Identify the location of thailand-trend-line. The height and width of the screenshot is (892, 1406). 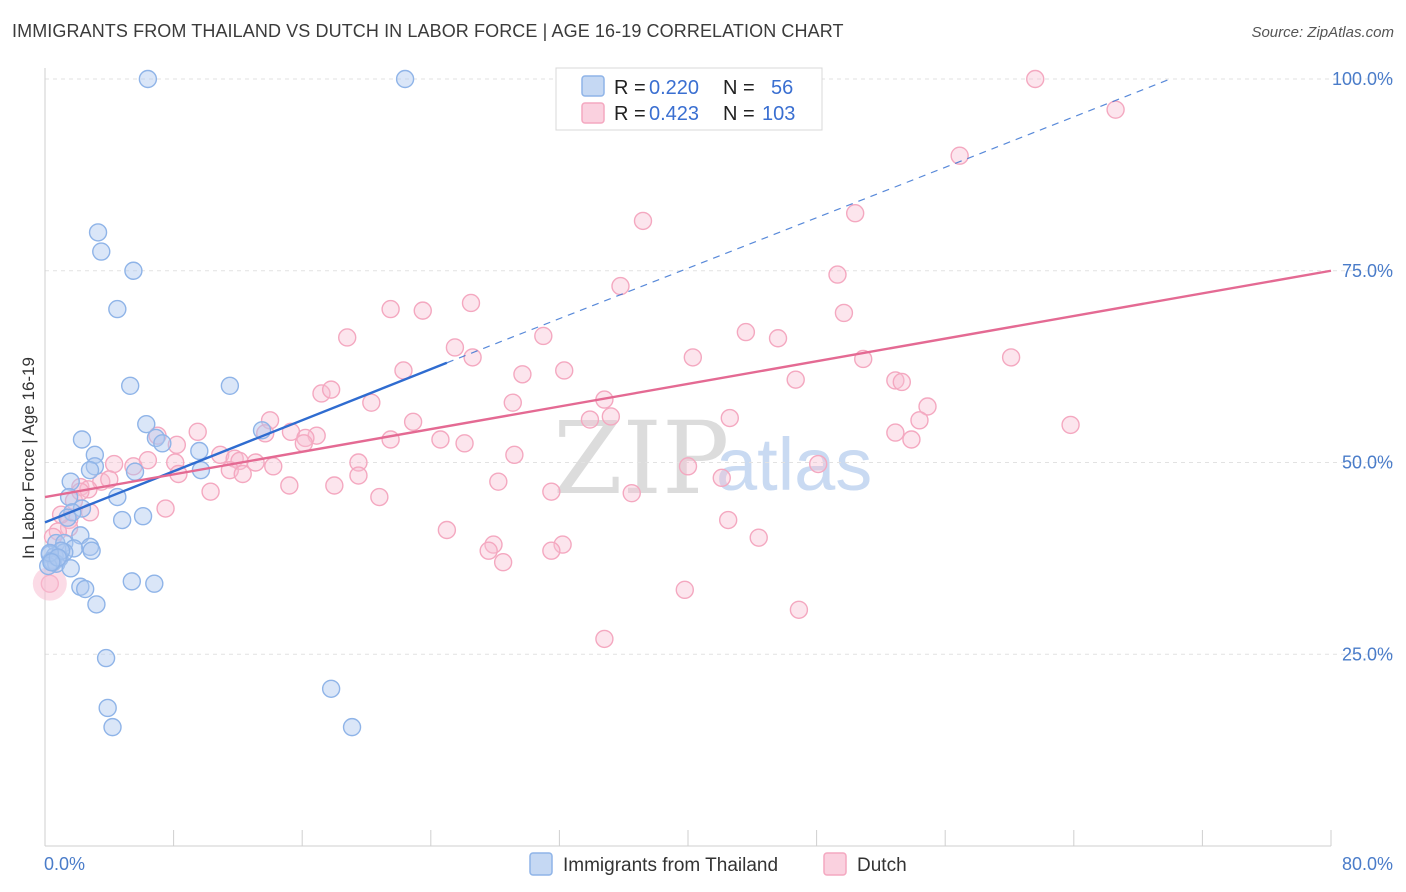
(246, 442).